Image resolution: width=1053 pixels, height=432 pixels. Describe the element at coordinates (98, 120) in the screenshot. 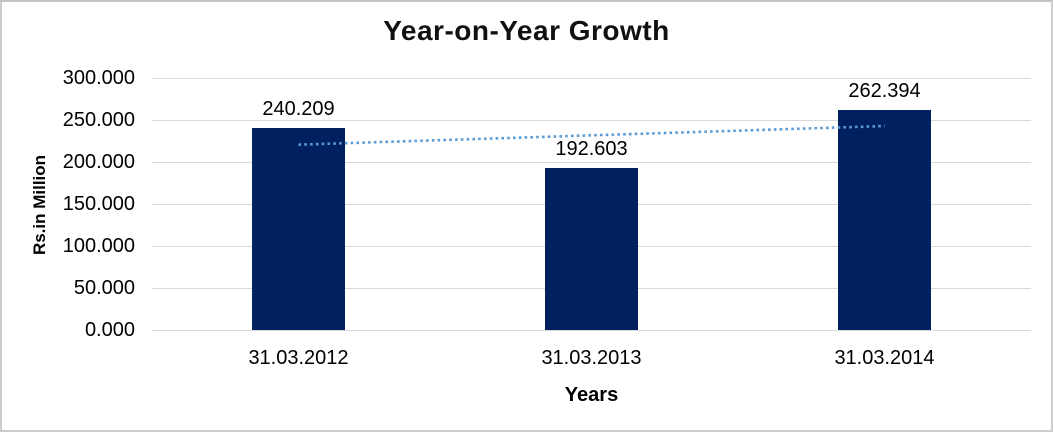

I see `y-axis-tick-label: 250.000` at that location.